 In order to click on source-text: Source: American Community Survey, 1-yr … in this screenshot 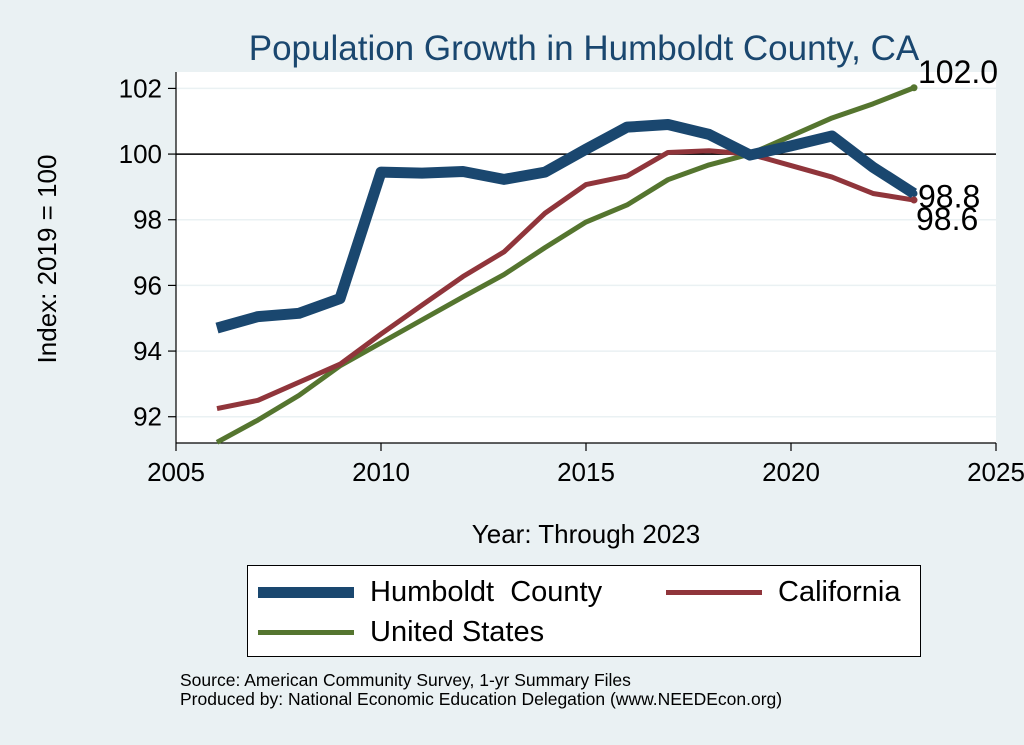, I will do `click(405, 680)`.